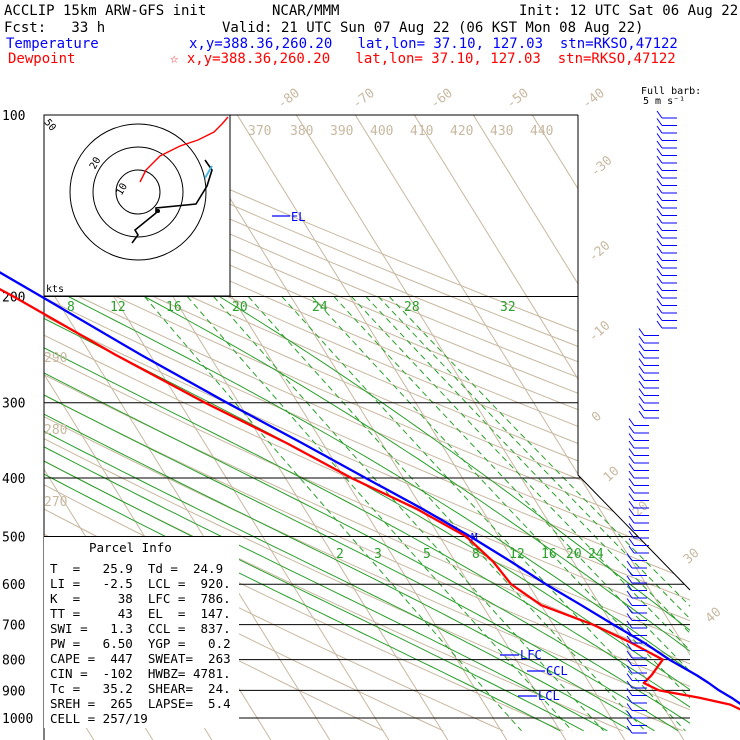 The image size is (740, 740). Describe the element at coordinates (99, 718) in the screenshot. I see `parcel-row: CELL = 257/19` at that location.